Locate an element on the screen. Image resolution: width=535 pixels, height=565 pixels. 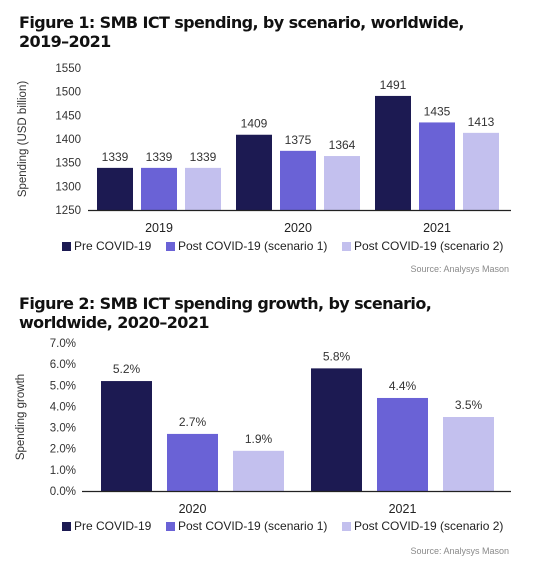
x-tick-label: 2019 is located at coordinates (159, 228).